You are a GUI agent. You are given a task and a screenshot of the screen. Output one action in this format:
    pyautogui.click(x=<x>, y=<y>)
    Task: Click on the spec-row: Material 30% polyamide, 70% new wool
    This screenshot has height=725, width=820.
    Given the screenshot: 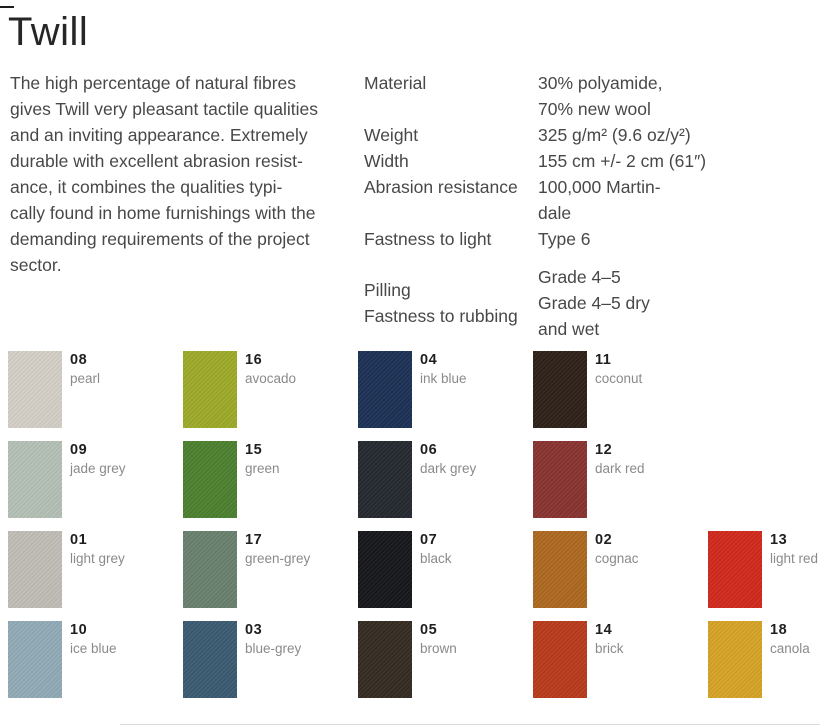 What is the action you would take?
    pyautogui.click(x=589, y=96)
    